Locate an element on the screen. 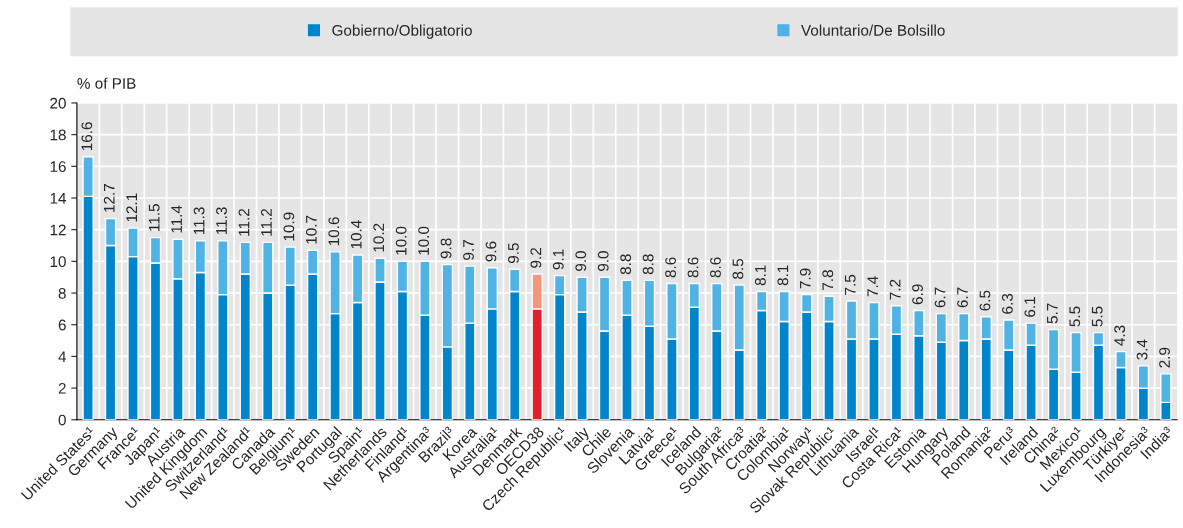  total-label: 10.6 is located at coordinates (334, 231).